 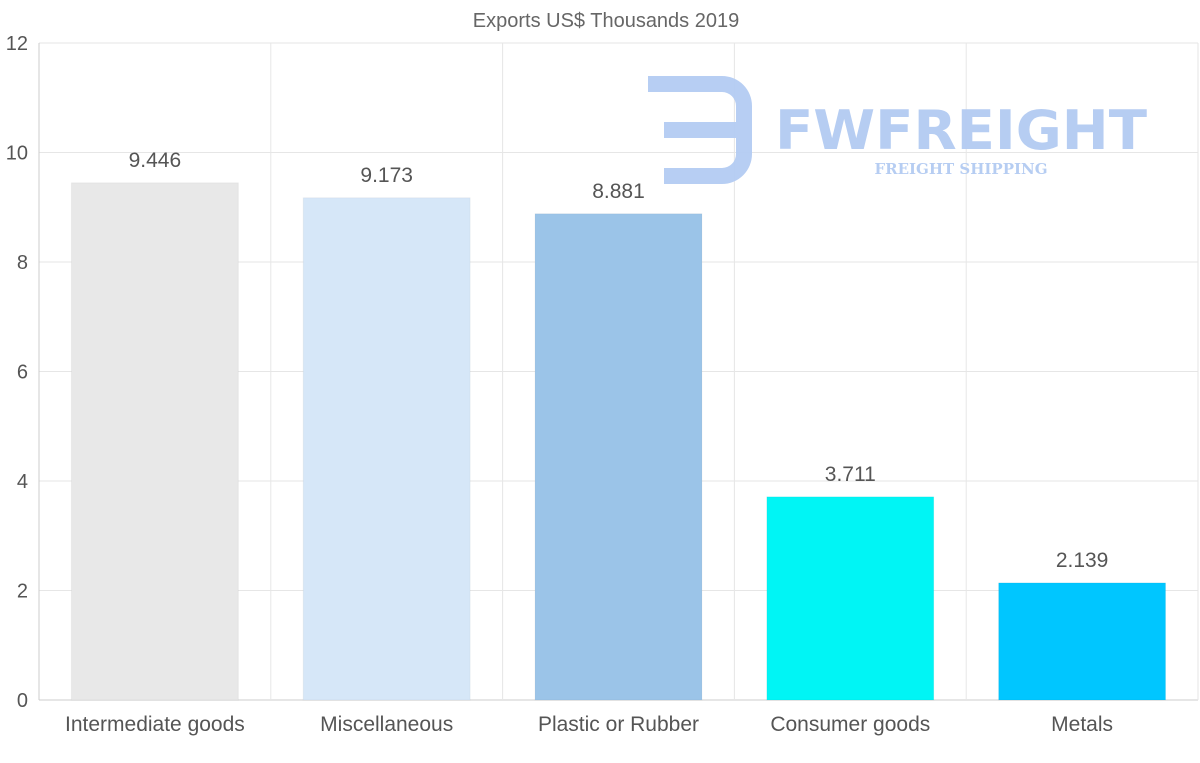 I want to click on chart-title: Exports US$ Thousands 2019, so click(x=606, y=21).